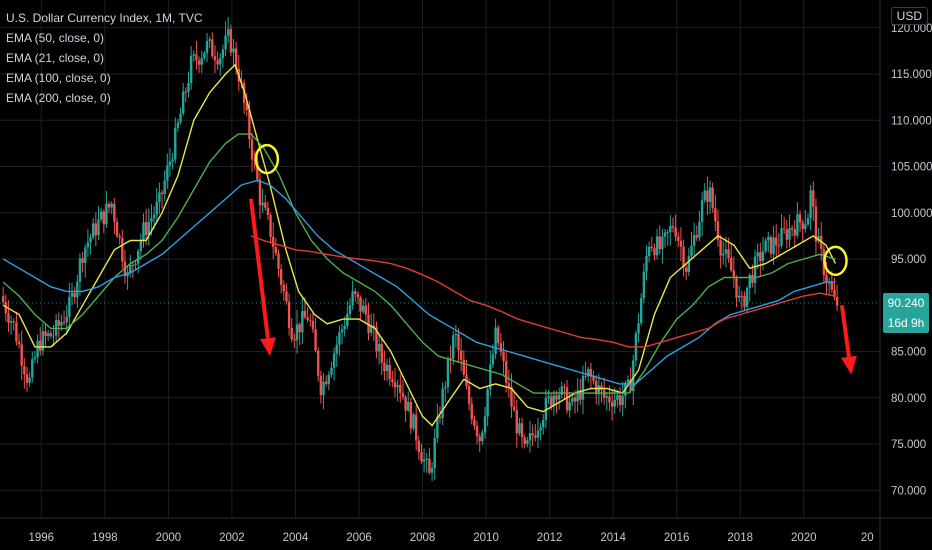  Describe the element at coordinates (104, 18) in the screenshot. I see `chart-title: U.S. Dollar Currency Index, 1M, TVC` at that location.